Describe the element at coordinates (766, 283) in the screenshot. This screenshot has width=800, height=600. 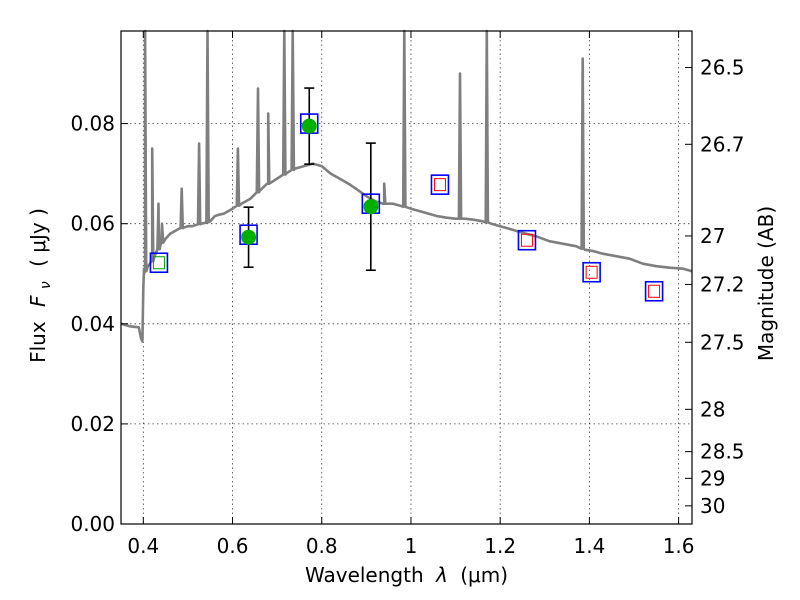
I see `magnitude-axis-label: Magnitude (AB)` at that location.